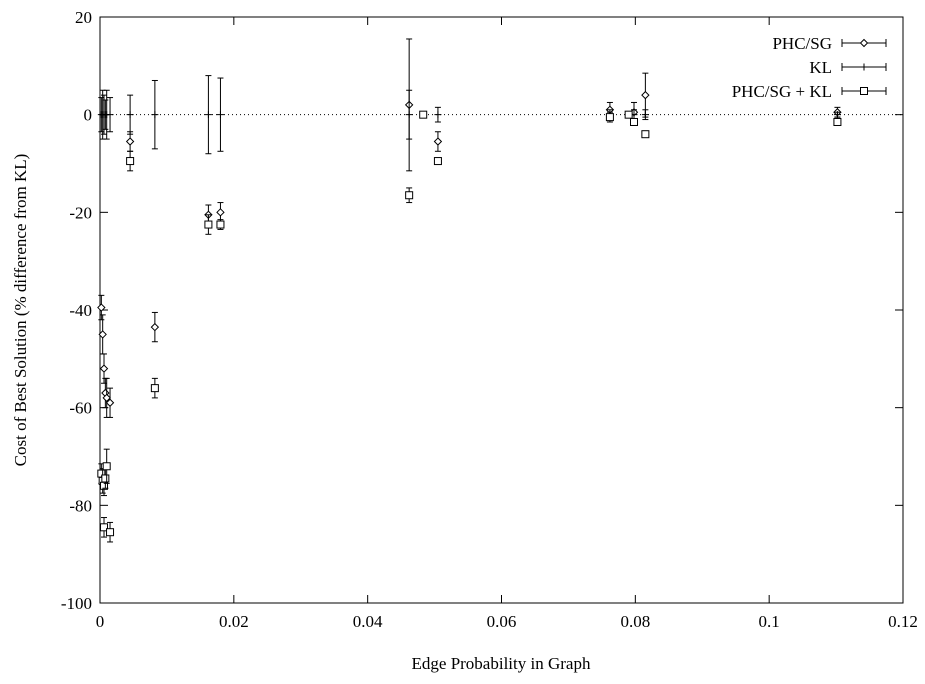 Image resolution: width=925 pixels, height=684 pixels. Describe the element at coordinates (469, 115) in the screenshot. I see `series-plus` at that location.